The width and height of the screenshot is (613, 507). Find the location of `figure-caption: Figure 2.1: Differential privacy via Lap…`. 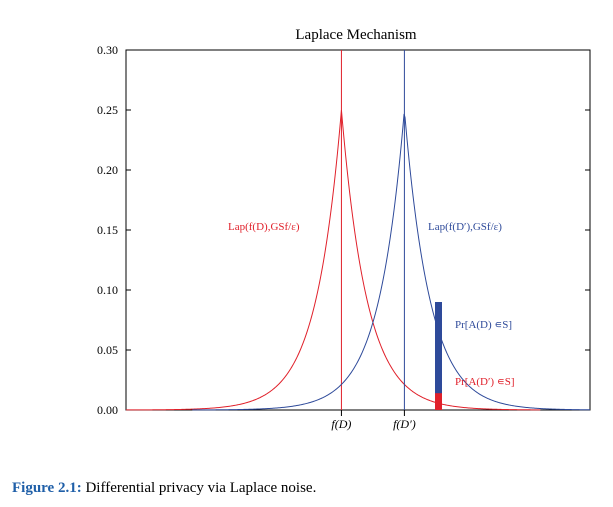

figure-caption: Figure 2.1: Differential privacy via Lap… is located at coordinates (164, 488).